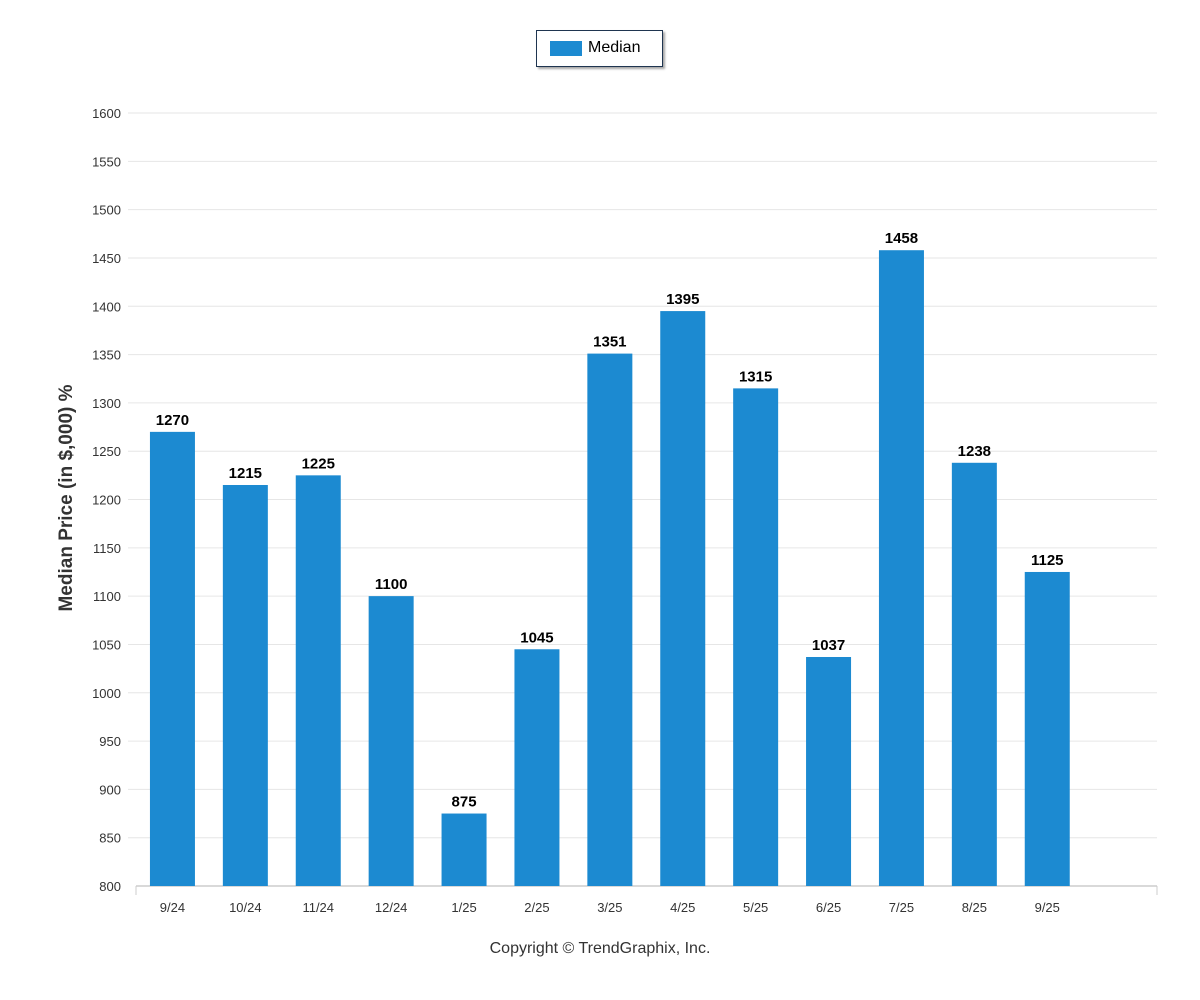 Image resolution: width=1200 pixels, height=1000 pixels. I want to click on legend-swatch-median, so click(566, 48).